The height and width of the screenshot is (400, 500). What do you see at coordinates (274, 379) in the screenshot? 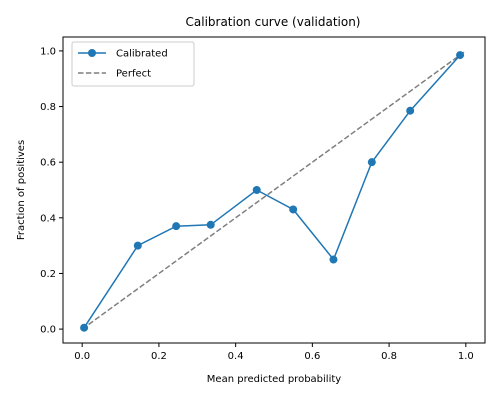
I see `x-axis-label: Mean predicted probability` at bounding box center [274, 379].